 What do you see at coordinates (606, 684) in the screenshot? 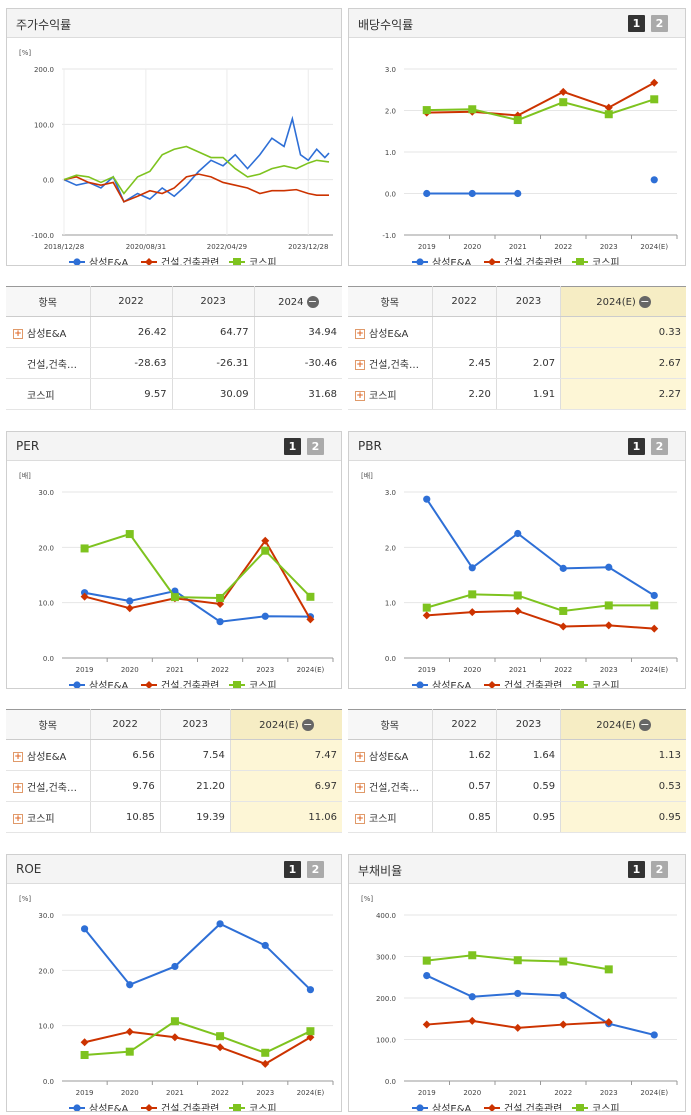
I see `legend-label: 코스피` at bounding box center [606, 684].